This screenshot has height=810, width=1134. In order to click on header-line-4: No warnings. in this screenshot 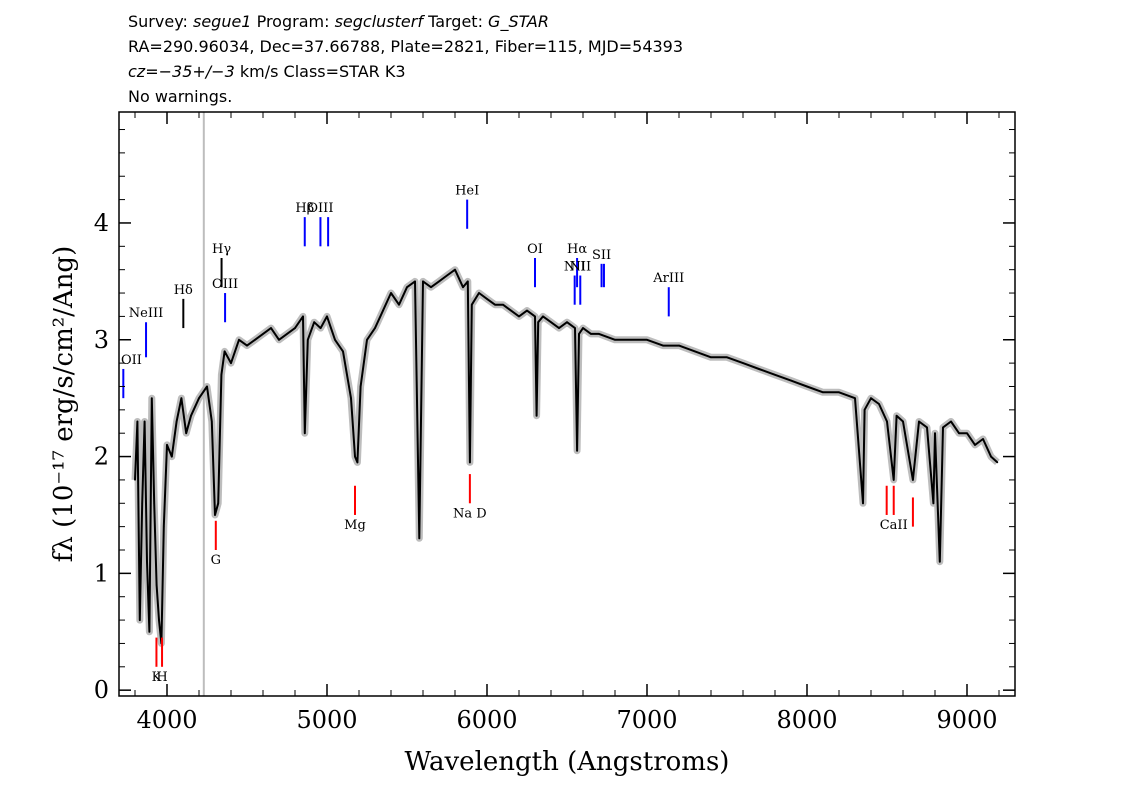, I will do `click(180, 96)`.